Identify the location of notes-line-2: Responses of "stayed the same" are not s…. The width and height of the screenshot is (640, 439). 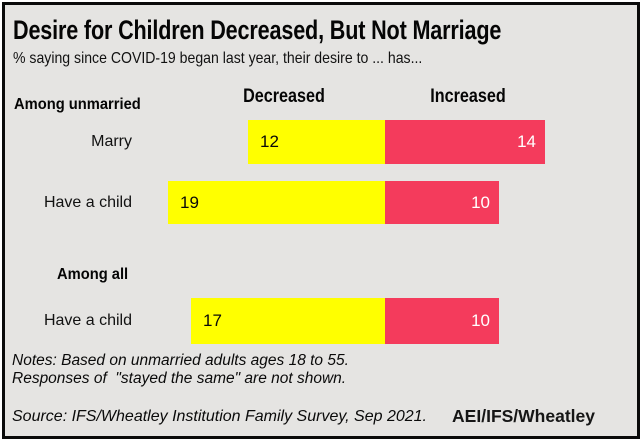
(179, 378).